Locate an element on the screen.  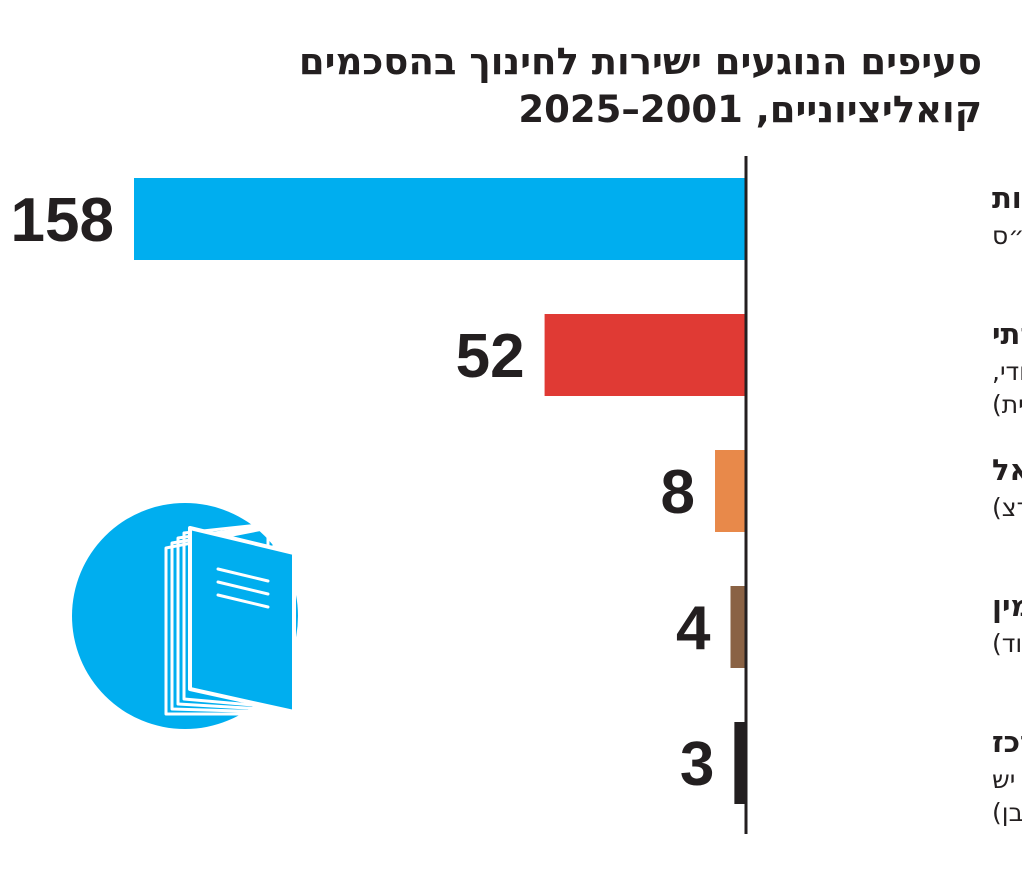
category-detail-4-0: (שינוי, קדימה, יש is located at coordinates (1007, 779).